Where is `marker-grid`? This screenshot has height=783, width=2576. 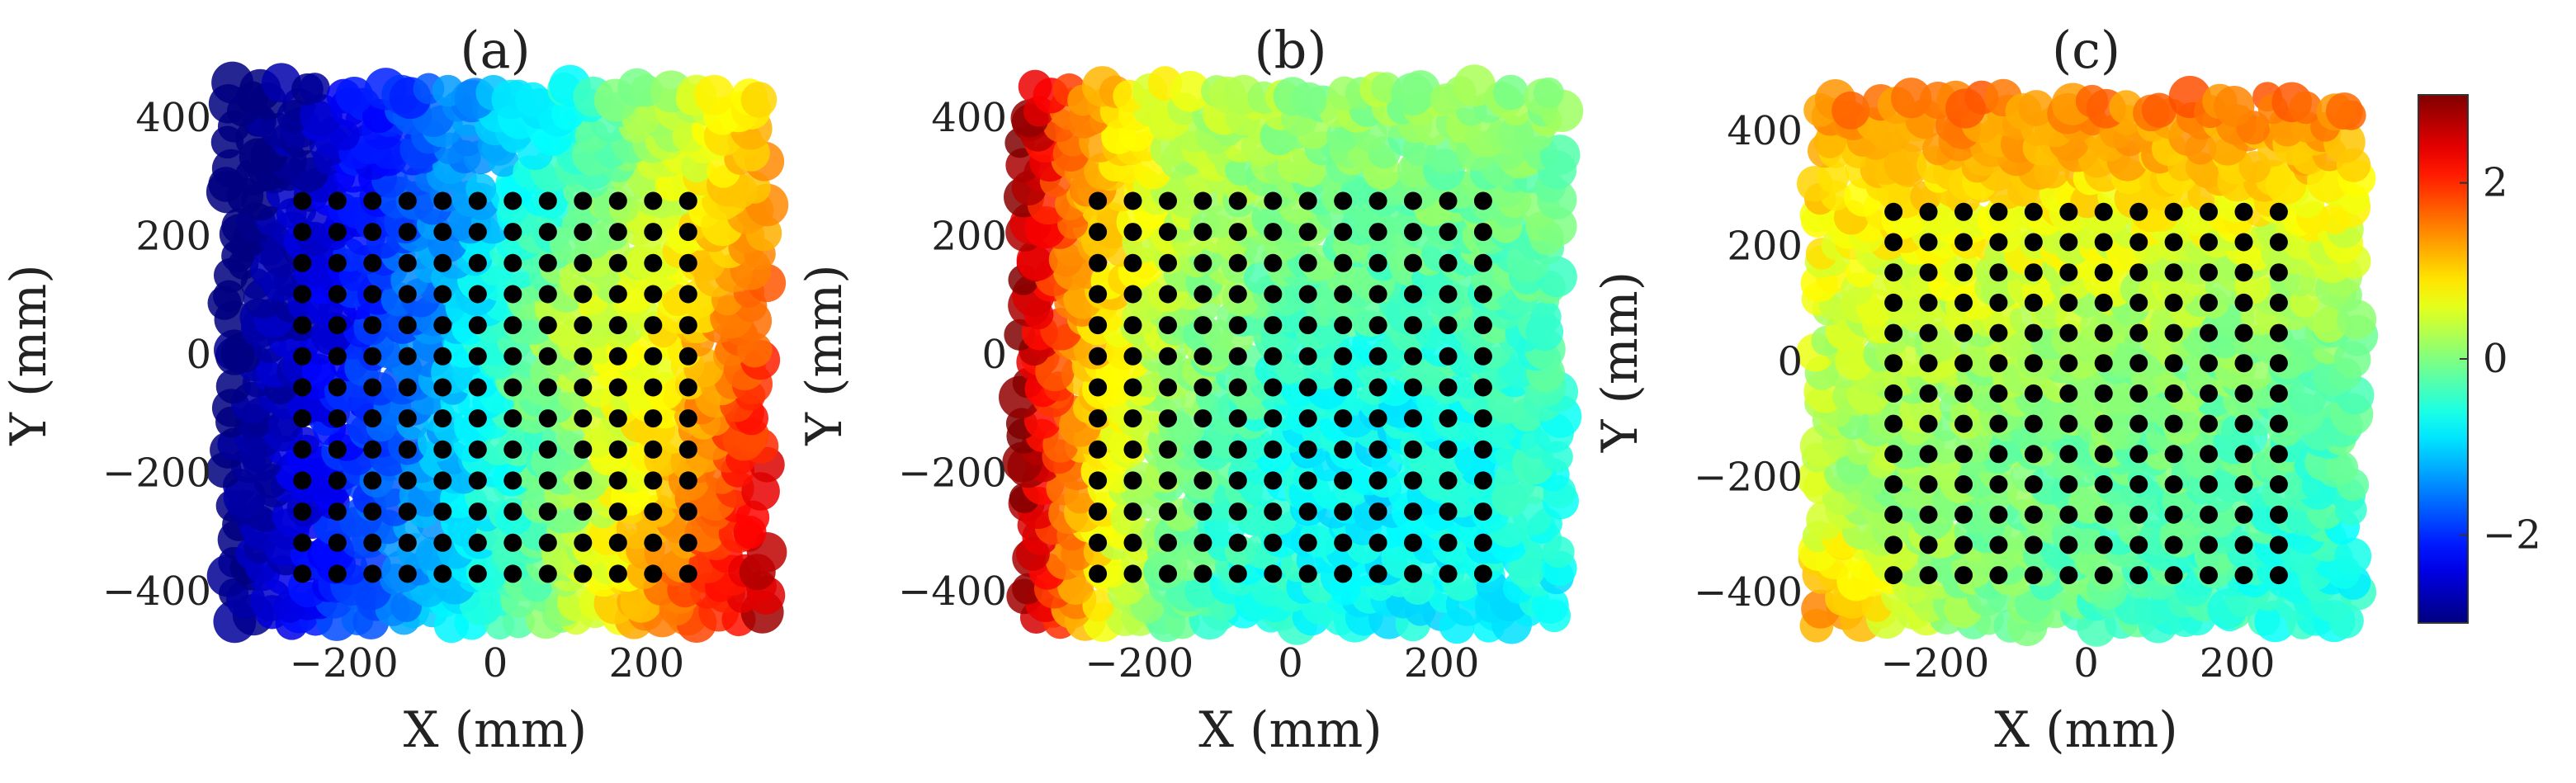
marker-grid is located at coordinates (1290, 387).